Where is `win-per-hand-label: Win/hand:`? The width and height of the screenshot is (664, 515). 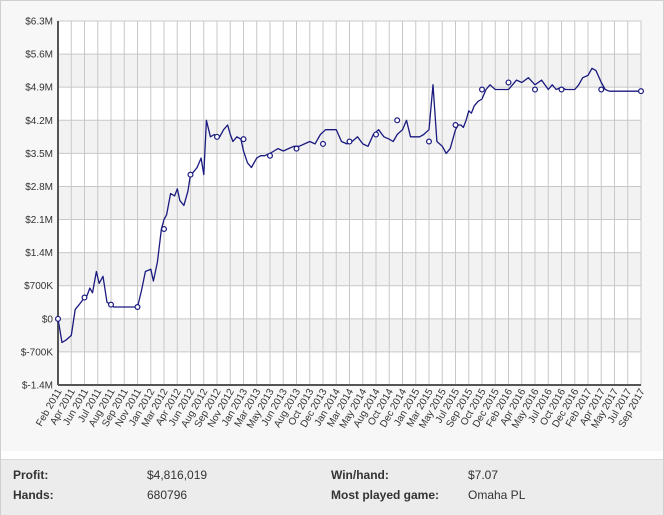
win-per-hand-label: Win/hand: is located at coordinates (360, 475).